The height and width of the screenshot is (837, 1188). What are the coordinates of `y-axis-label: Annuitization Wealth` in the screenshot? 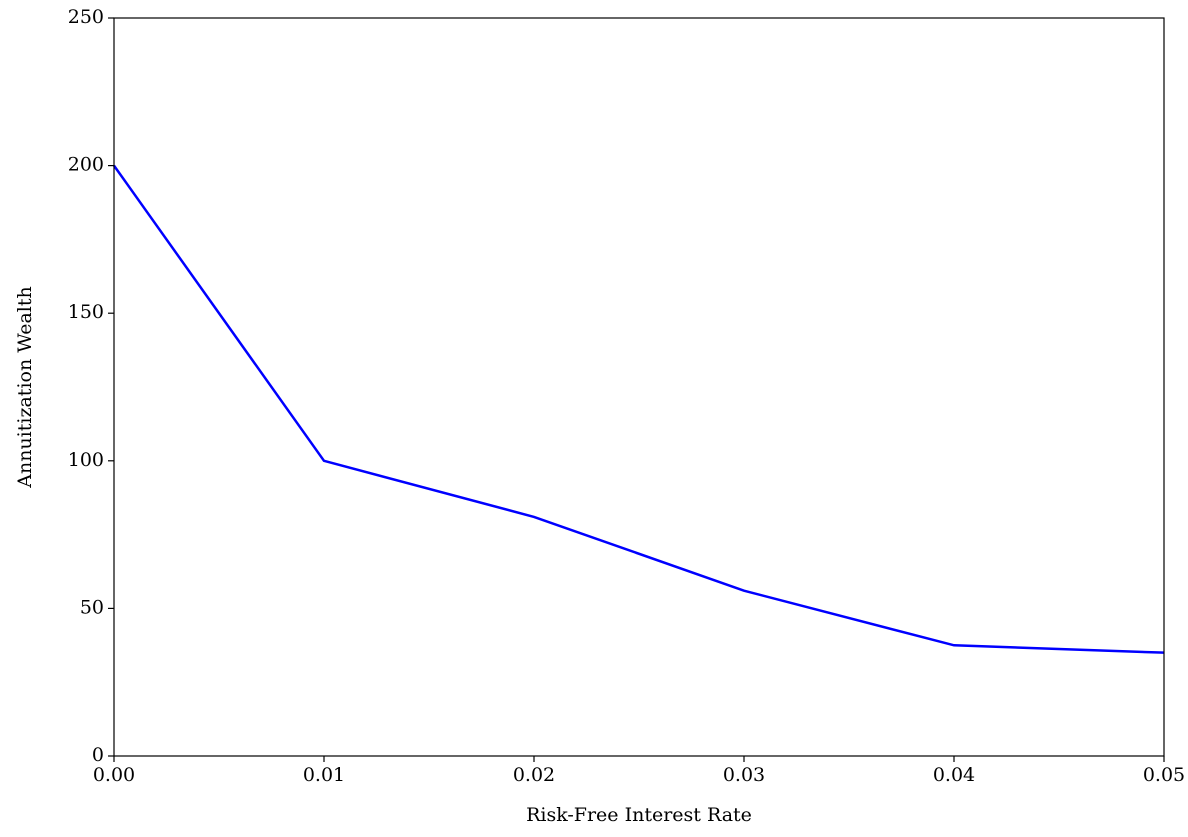 It's located at (25, 387).